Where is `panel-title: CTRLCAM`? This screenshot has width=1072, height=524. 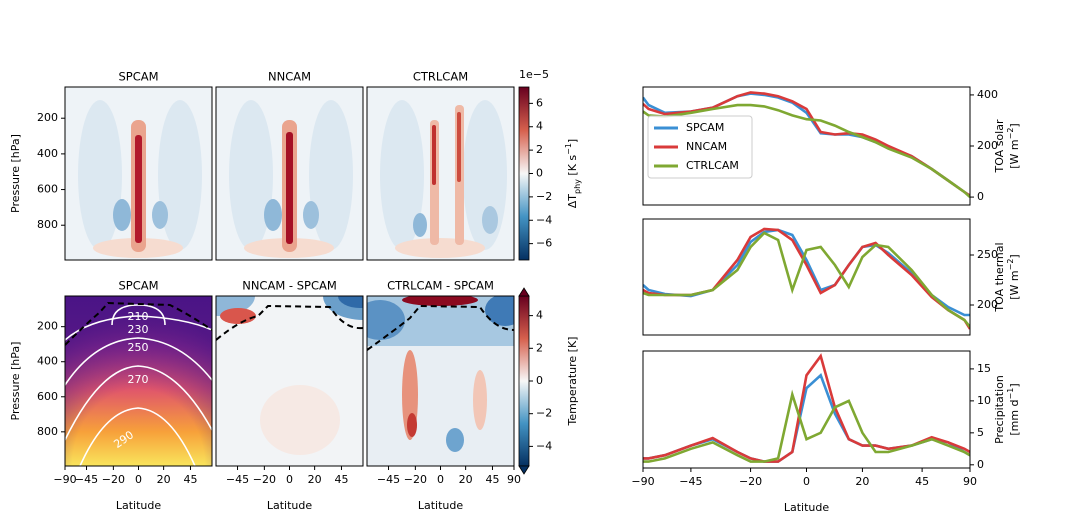
panel-title: CTRLCAM is located at coordinates (440, 77).